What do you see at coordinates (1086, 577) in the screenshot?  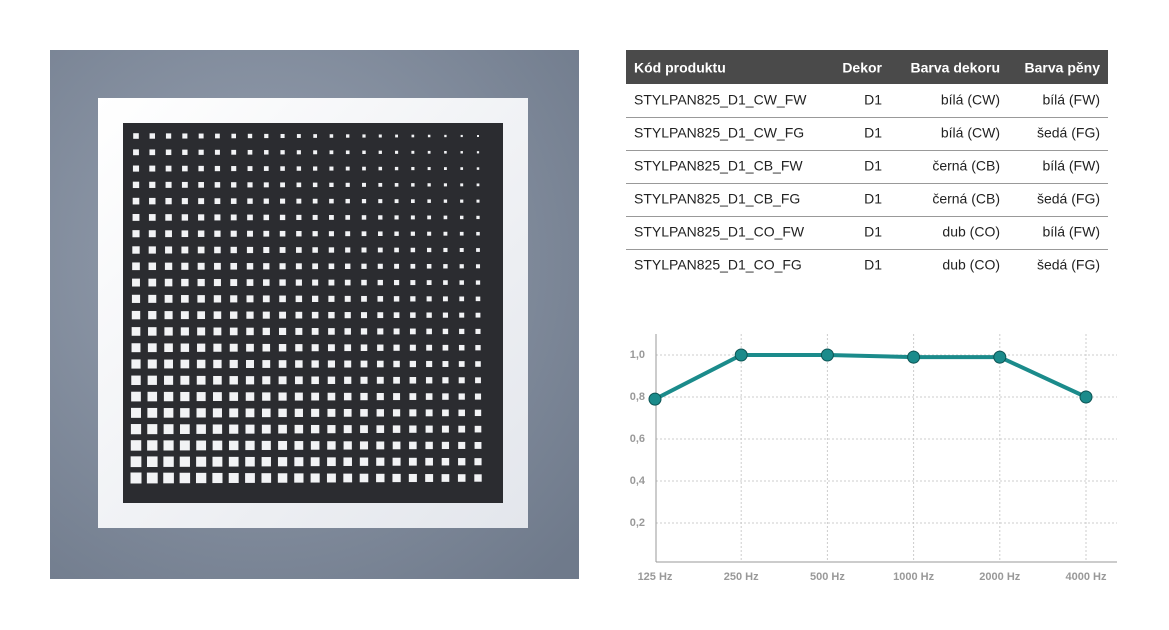 I see `x-tick-label: 4000 Hz` at bounding box center [1086, 577].